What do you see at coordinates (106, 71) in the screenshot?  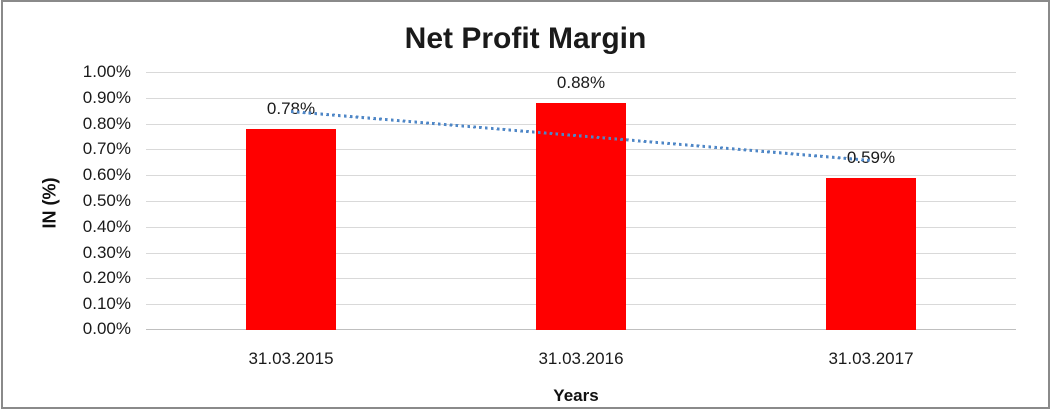 I see `y-tick-label: 1.00%` at bounding box center [106, 71].